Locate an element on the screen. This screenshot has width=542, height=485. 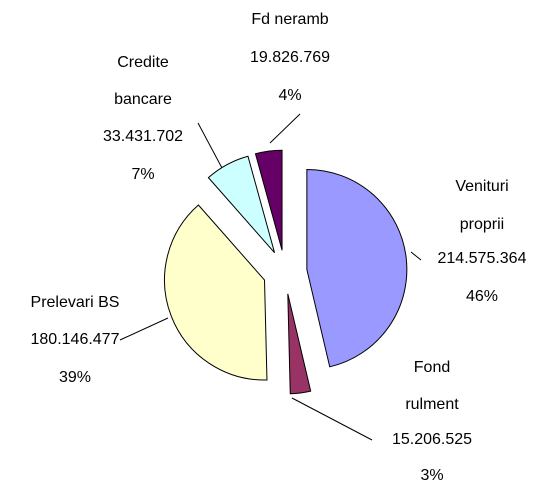
slice-label: proprii is located at coordinates (482, 224).